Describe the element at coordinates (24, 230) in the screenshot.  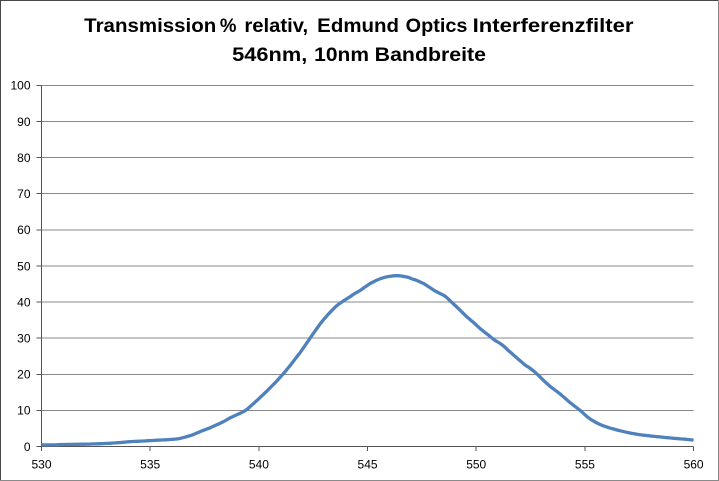
I see `svg-text: 60` at that location.